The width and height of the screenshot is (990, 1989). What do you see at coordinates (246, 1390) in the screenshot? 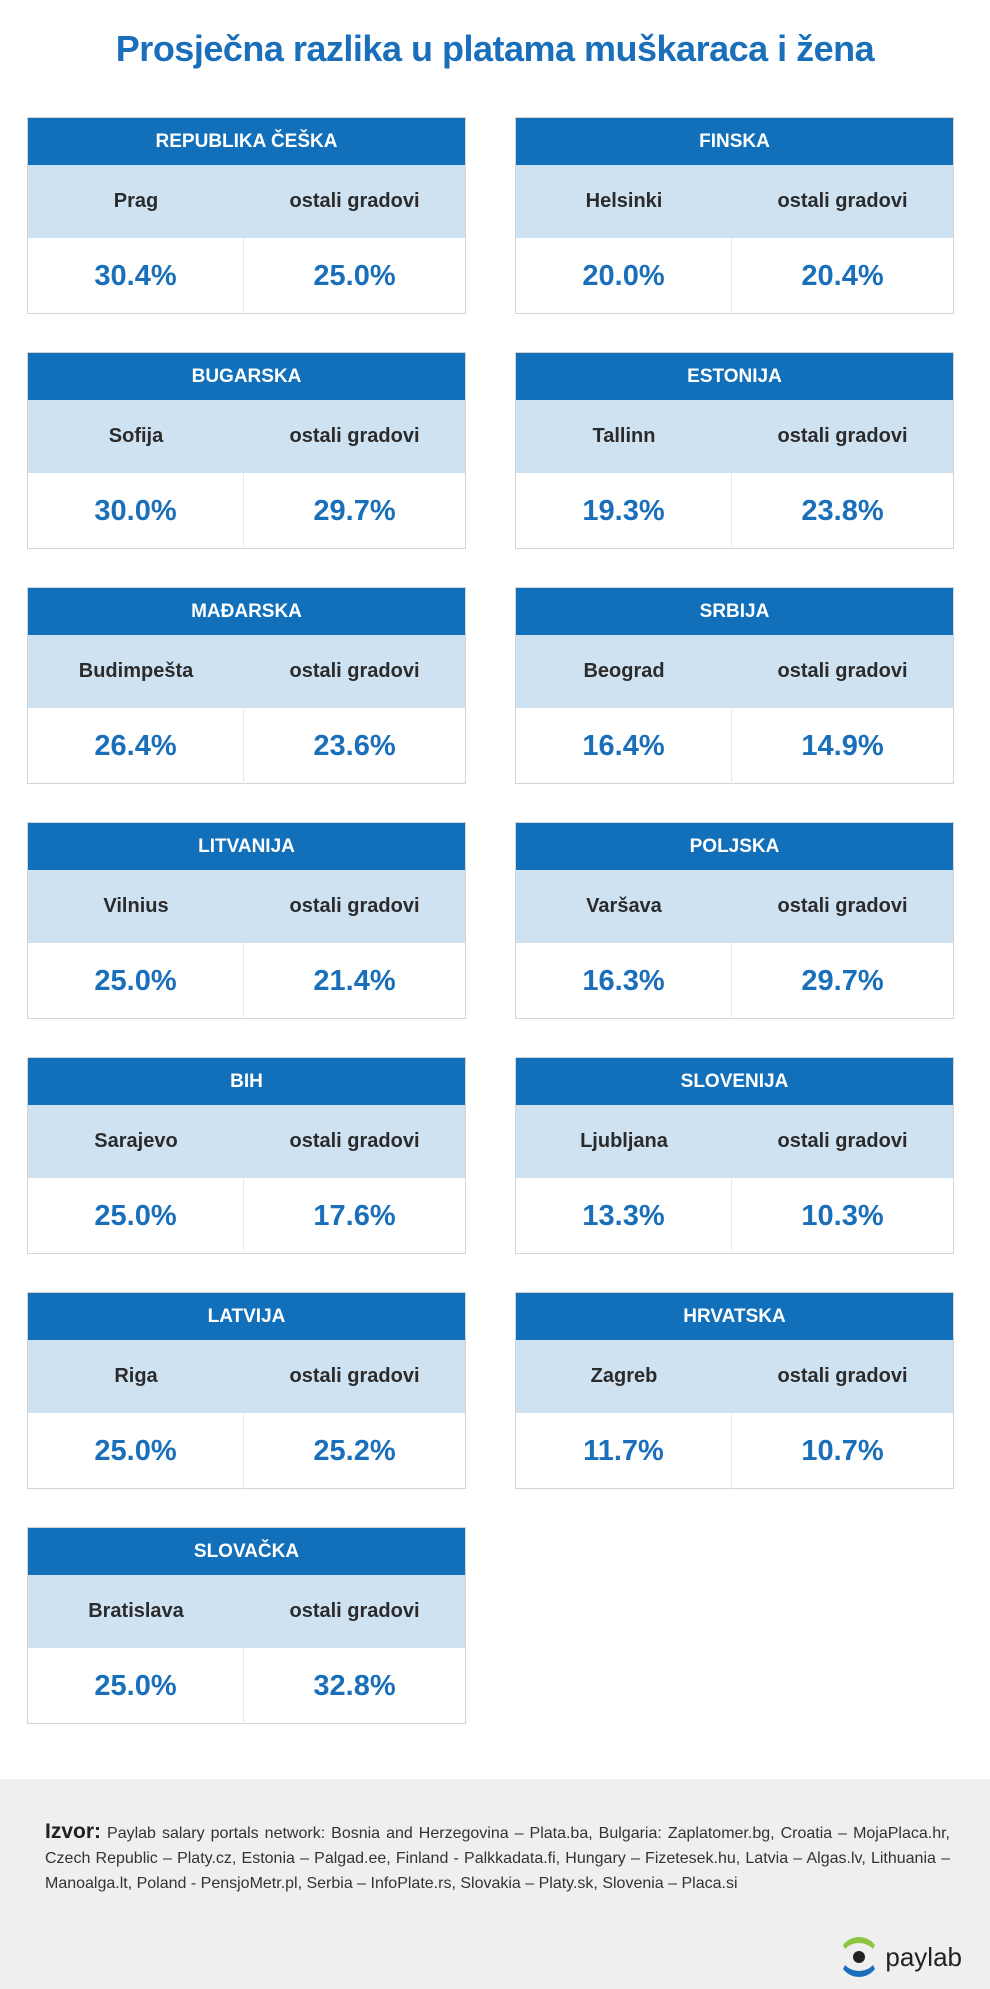
I see `country-card: LATVIJA Riga ostali gradovi 25.0% 25.2%` at bounding box center [246, 1390].